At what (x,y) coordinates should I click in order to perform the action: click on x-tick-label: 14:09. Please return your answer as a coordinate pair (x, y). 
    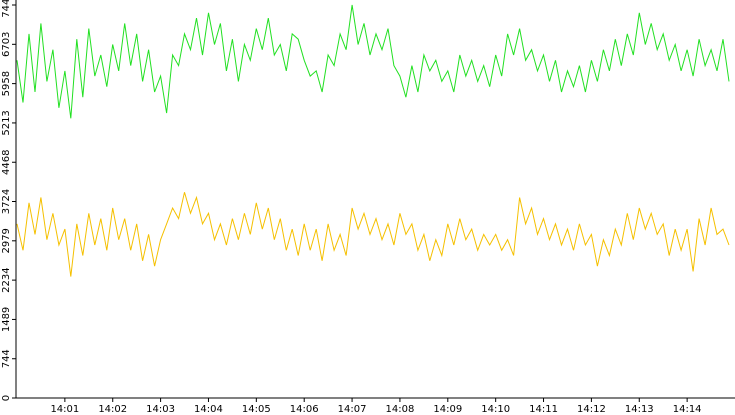
    Looking at the image, I should click on (447, 409).